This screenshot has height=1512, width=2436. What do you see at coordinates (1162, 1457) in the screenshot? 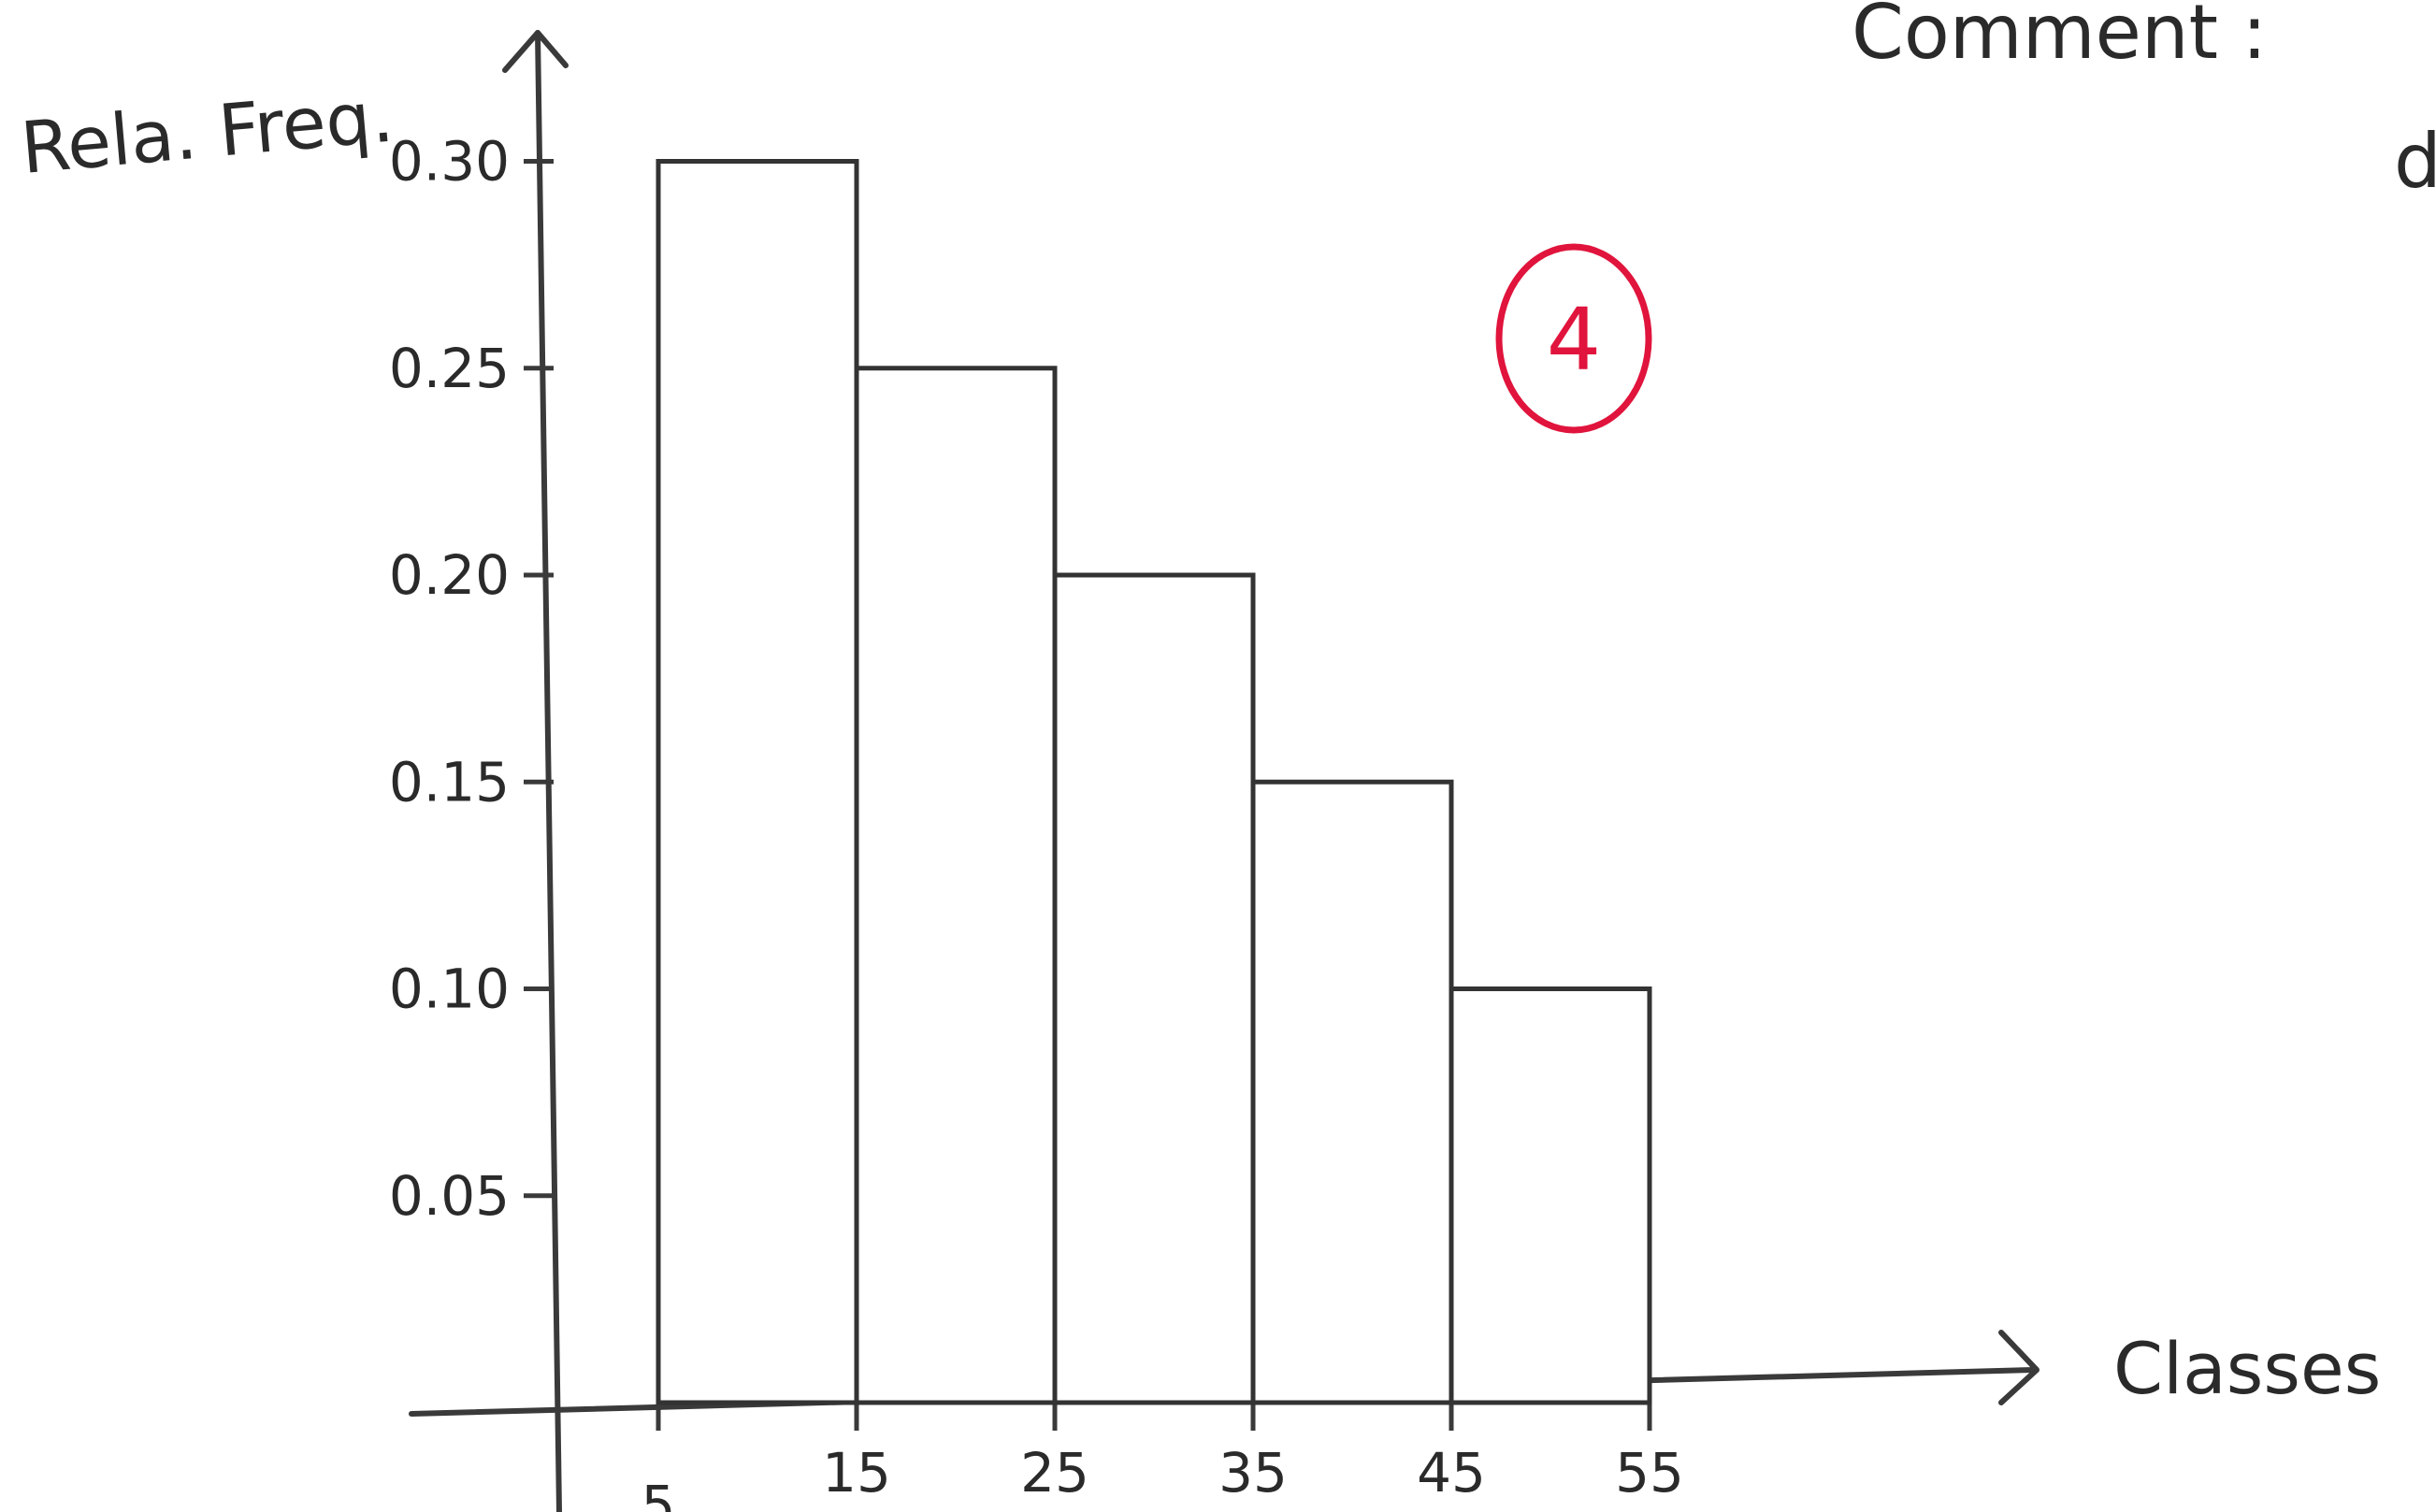
I see `x-ticks: 5 15 25 35 45 55` at bounding box center [1162, 1457].